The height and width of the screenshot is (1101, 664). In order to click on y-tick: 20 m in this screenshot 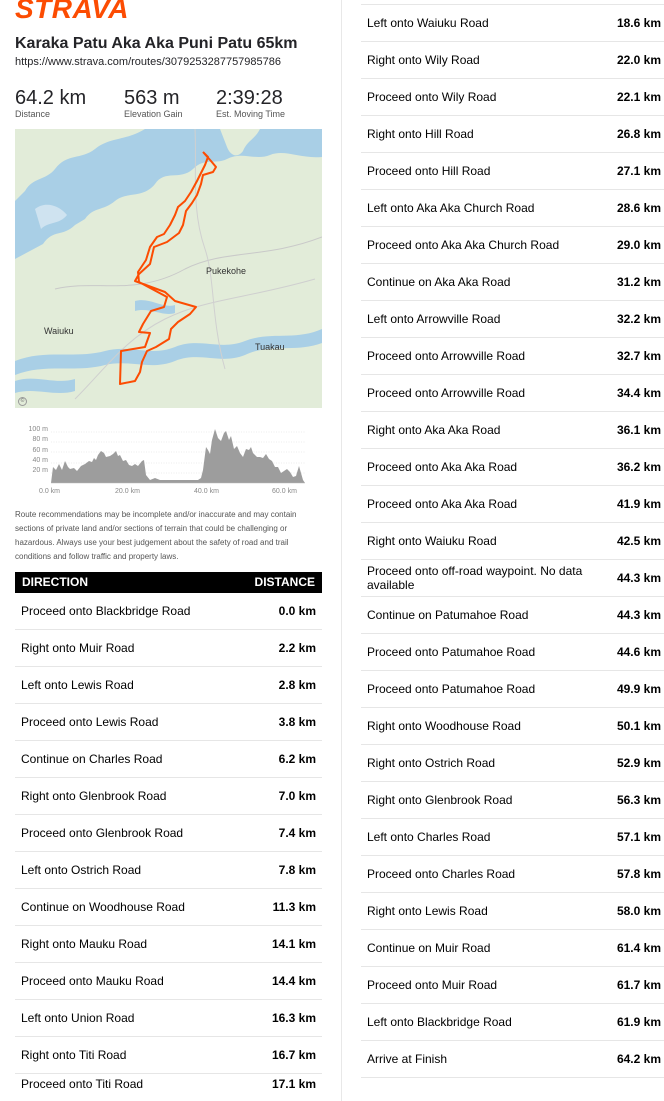, I will do `click(40, 471)`.